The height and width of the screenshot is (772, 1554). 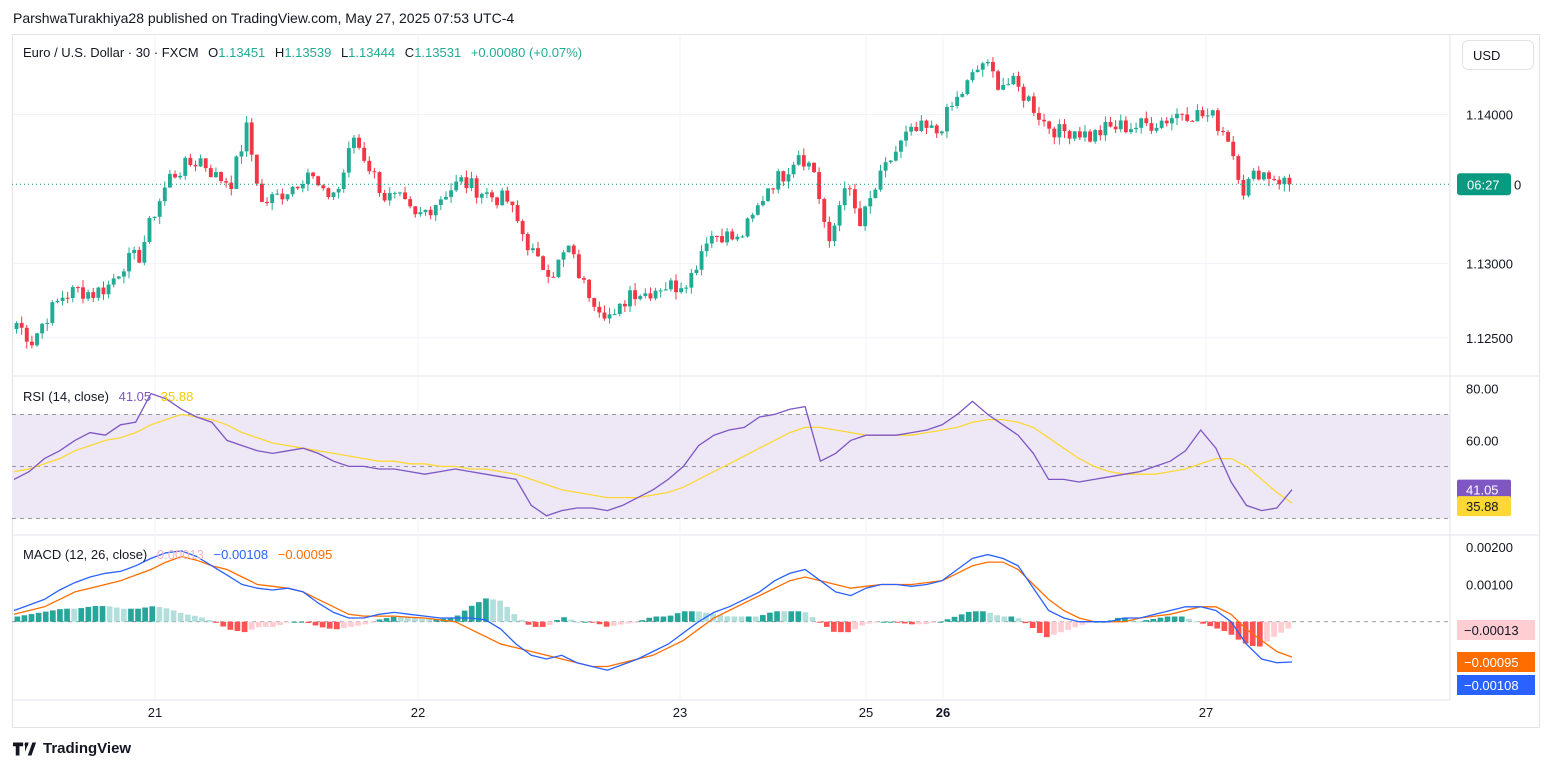 I want to click on rsi-ma-badge-text: 35.88, so click(x=1482, y=506).